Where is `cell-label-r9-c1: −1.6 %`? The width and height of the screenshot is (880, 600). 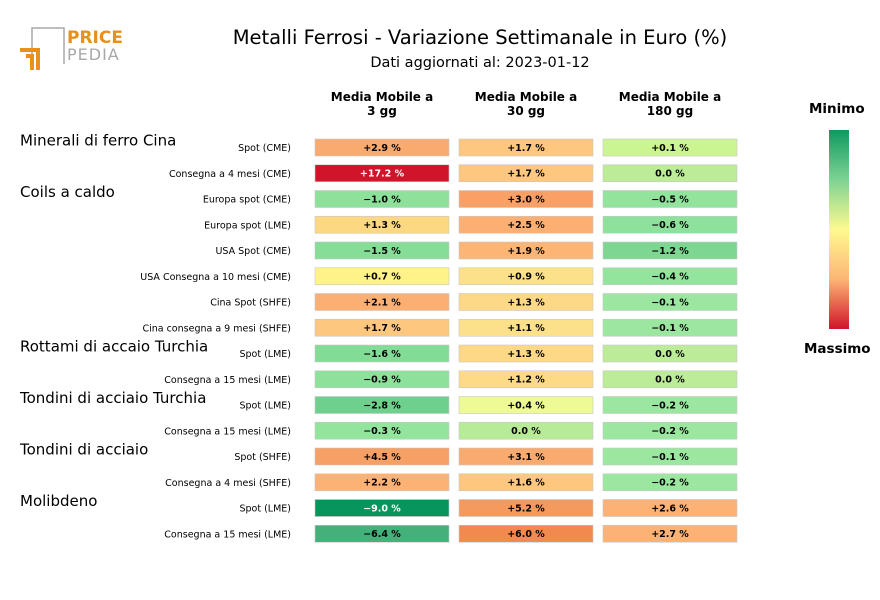 cell-label-r9-c1: −1.6 % is located at coordinates (382, 354).